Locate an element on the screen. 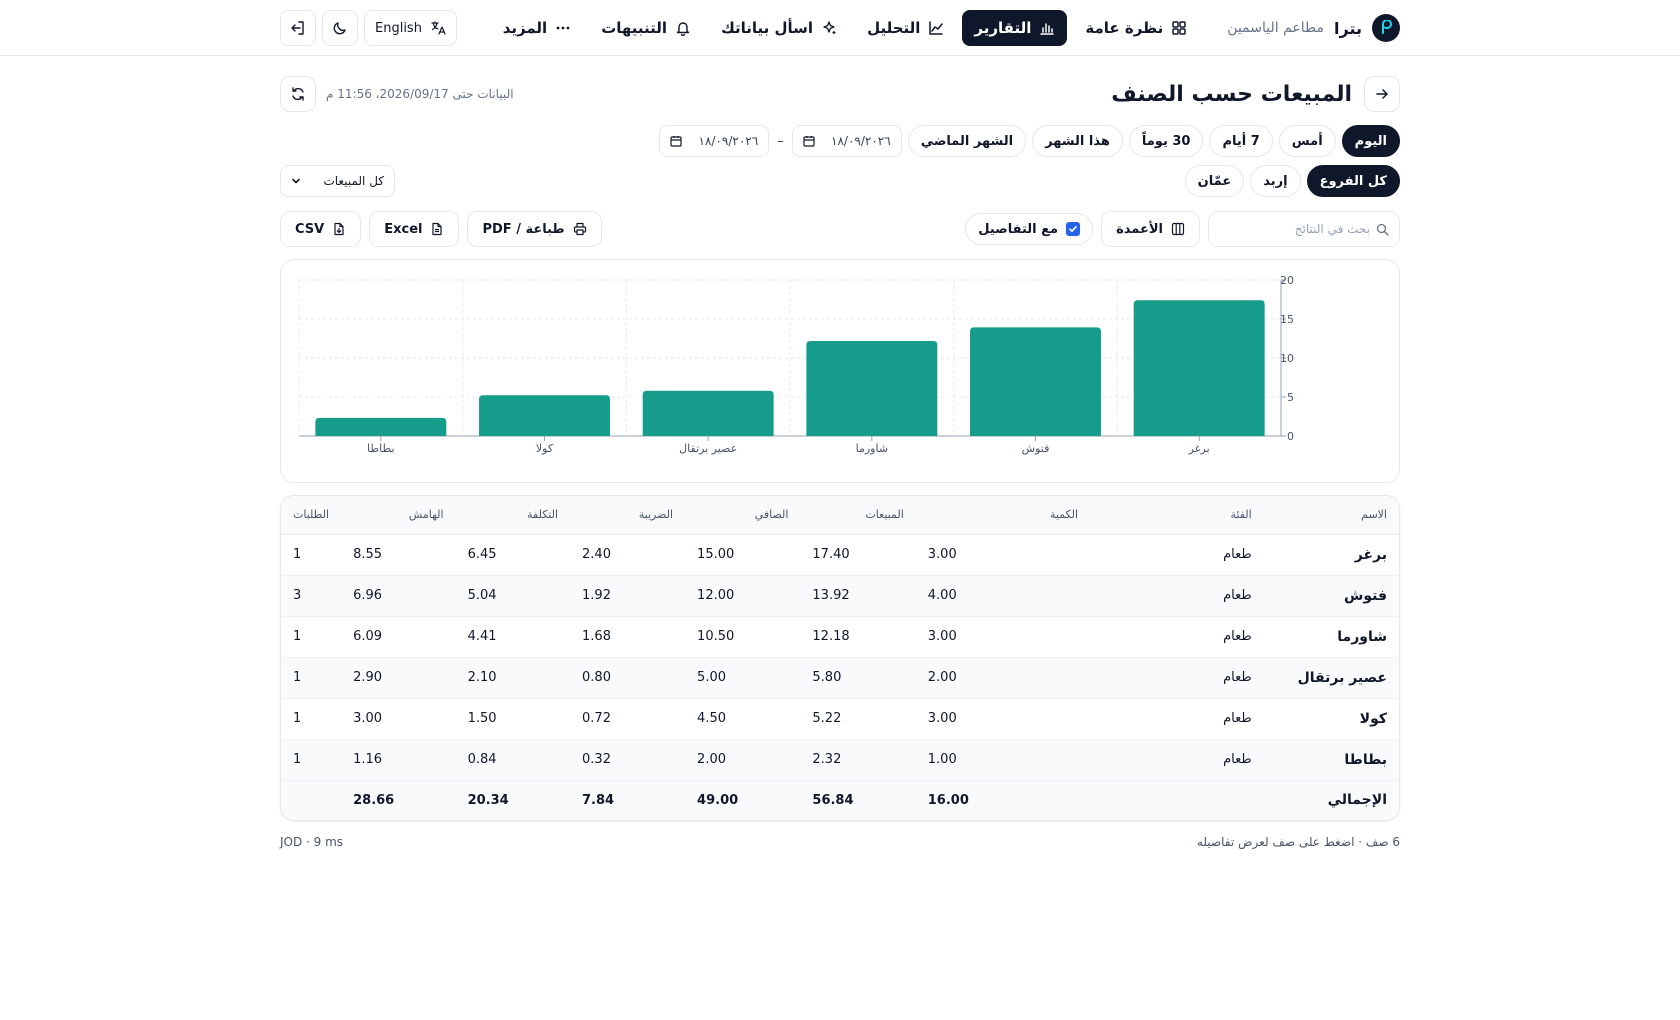 The width and height of the screenshot is (1680, 1020). table-row: شاورما طعام 3.00 12.18 10.50 1.68 4.41 6.09 1 is located at coordinates (840, 637).